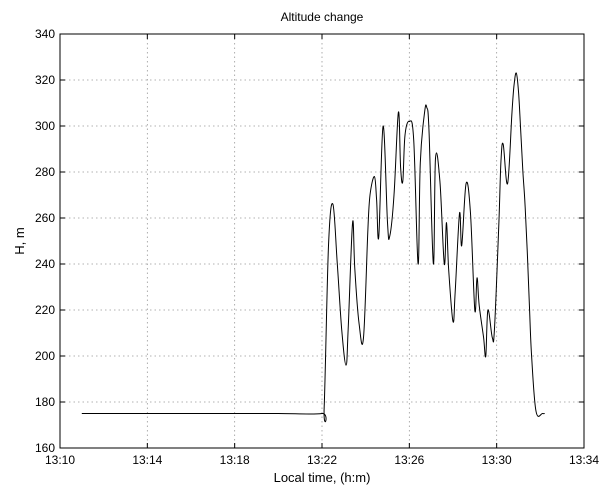 The width and height of the screenshot is (605, 486). I want to click on y-tick-label: 160, so click(45, 448).